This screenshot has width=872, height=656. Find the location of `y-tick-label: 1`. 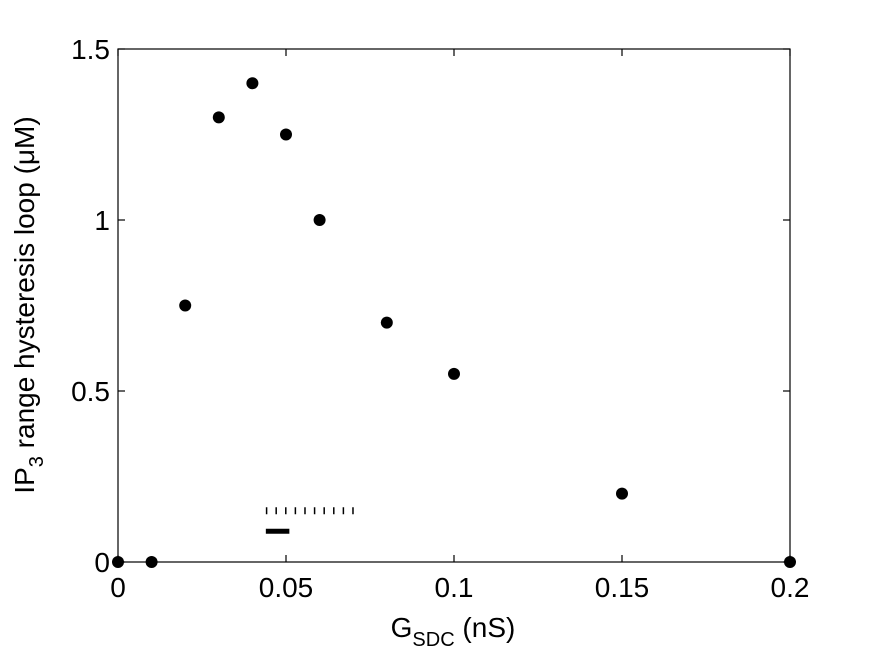

y-tick-label: 1 is located at coordinates (102, 220).